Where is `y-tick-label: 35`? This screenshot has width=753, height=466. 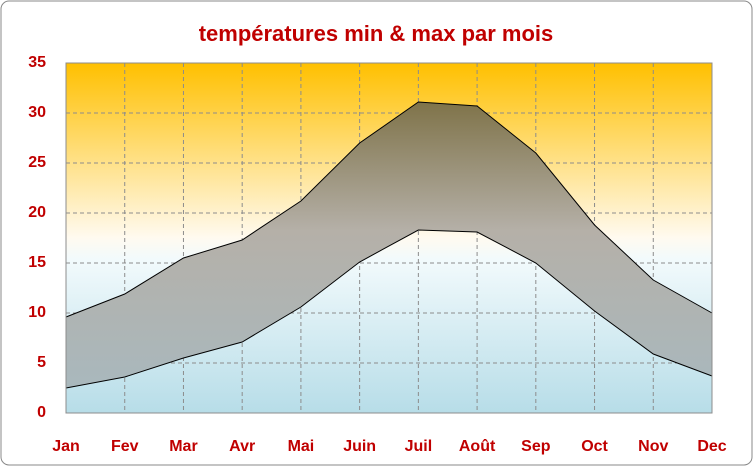 y-tick-label: 35 is located at coordinates (37, 62).